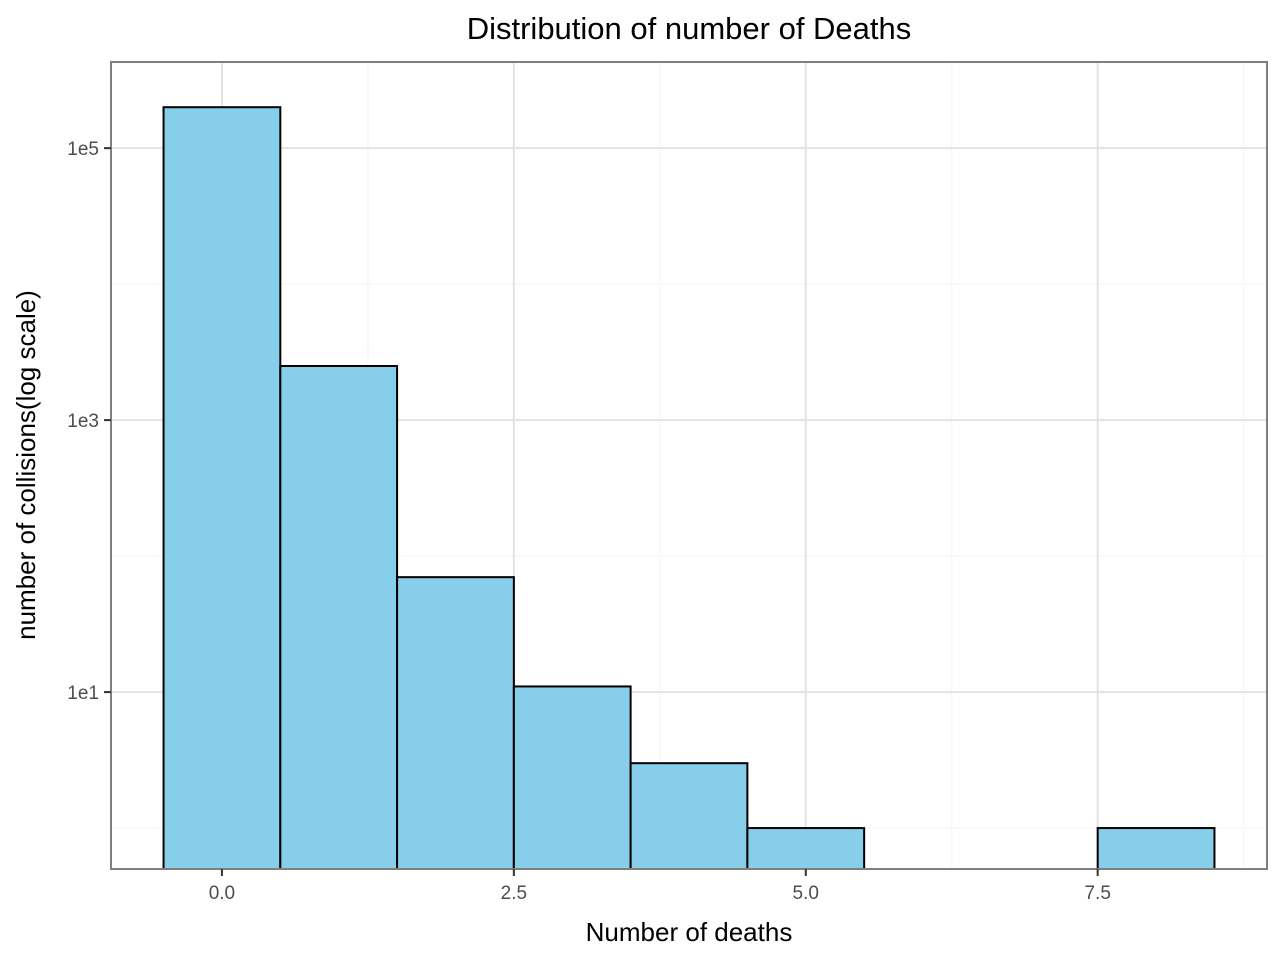  What do you see at coordinates (806, 893) in the screenshot?
I see `x-tick-label: 5.0` at bounding box center [806, 893].